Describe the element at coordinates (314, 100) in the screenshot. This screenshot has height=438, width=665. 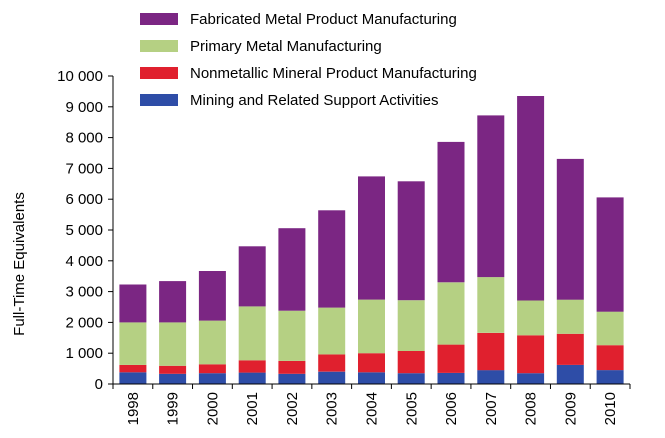
I see `legend-label: Mining and Related Support Activities` at that location.